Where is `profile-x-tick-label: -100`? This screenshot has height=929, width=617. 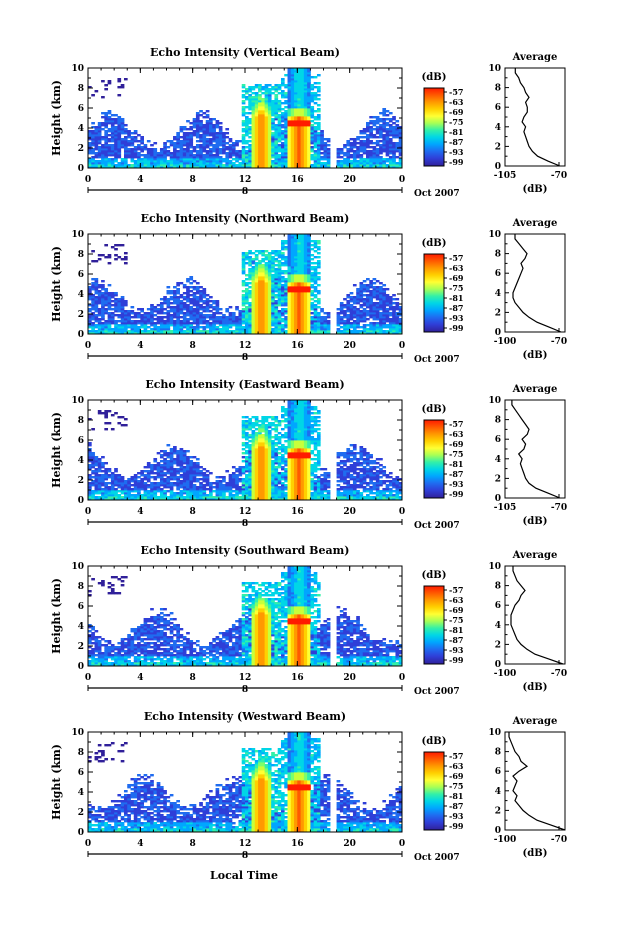
profile-x-tick-label: -100 is located at coordinates (505, 674).